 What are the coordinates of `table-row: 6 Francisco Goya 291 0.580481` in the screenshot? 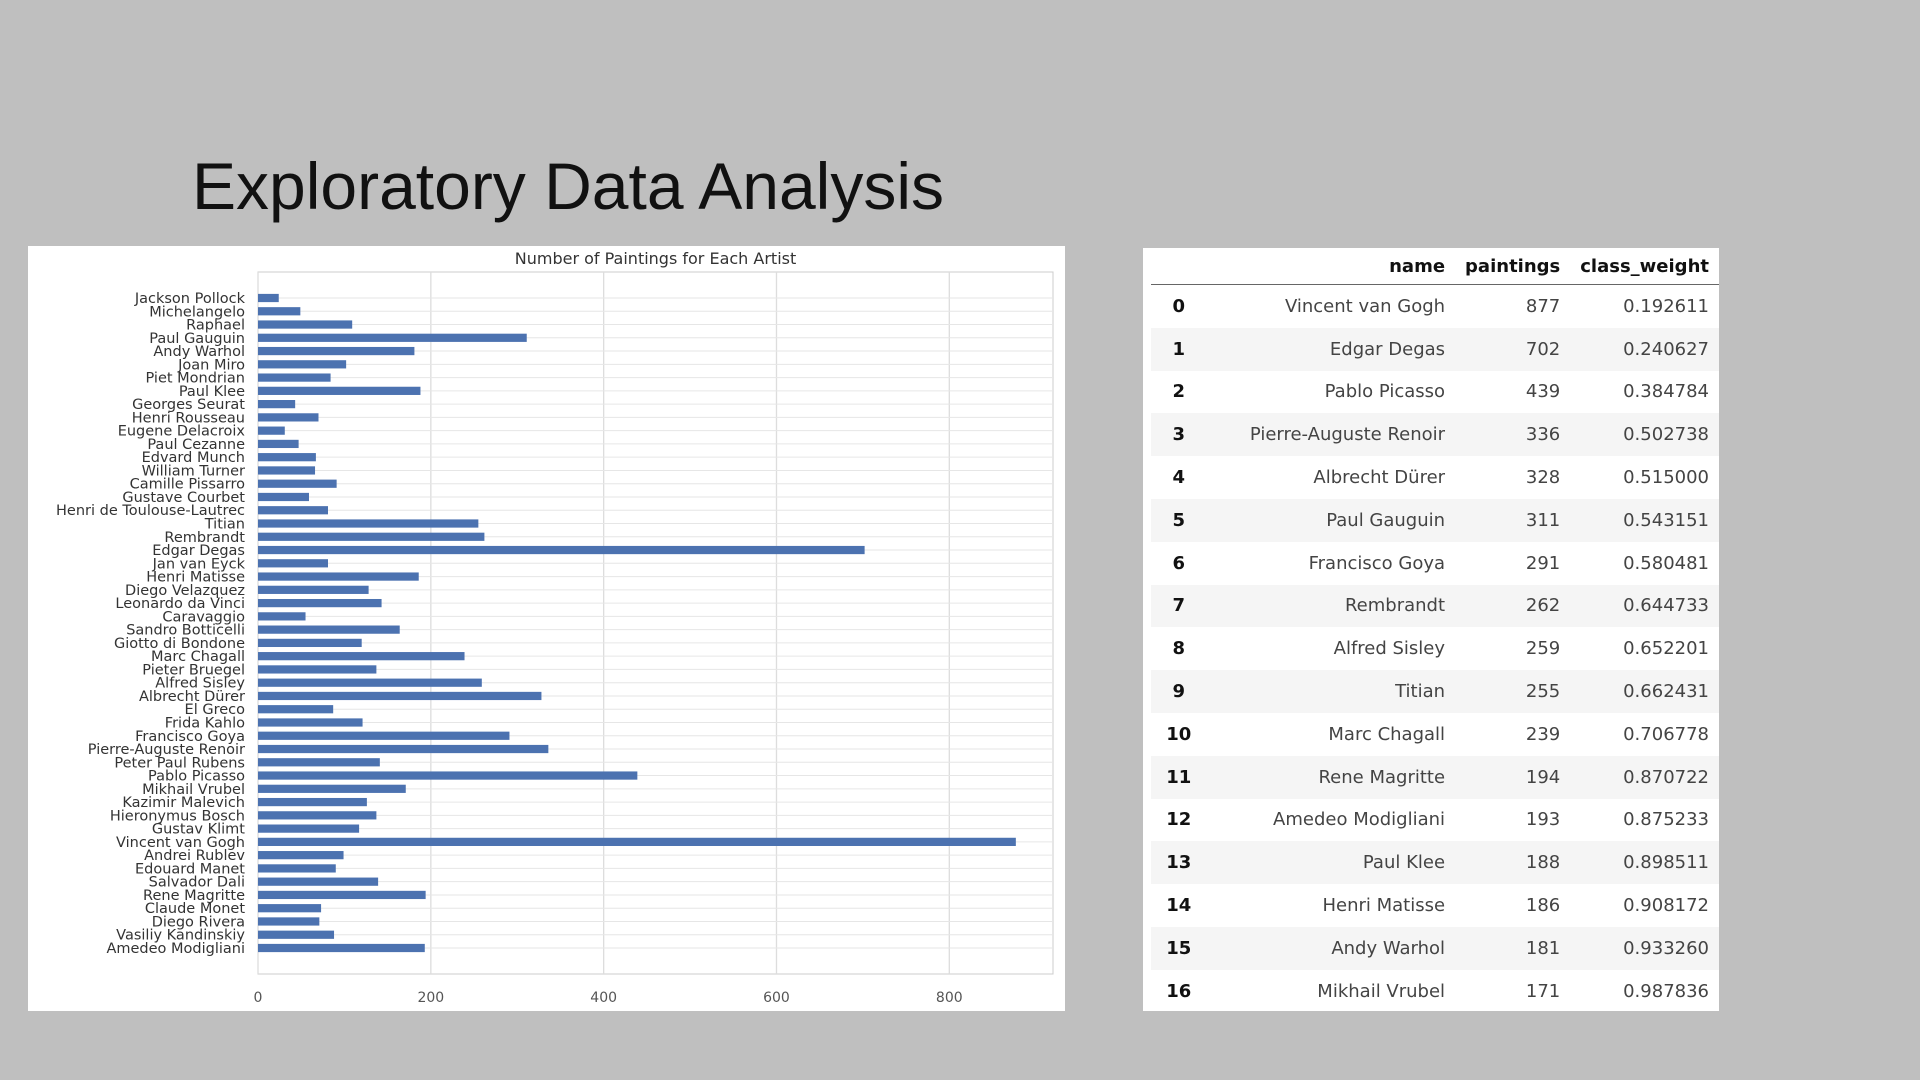 It's located at (1435, 563).